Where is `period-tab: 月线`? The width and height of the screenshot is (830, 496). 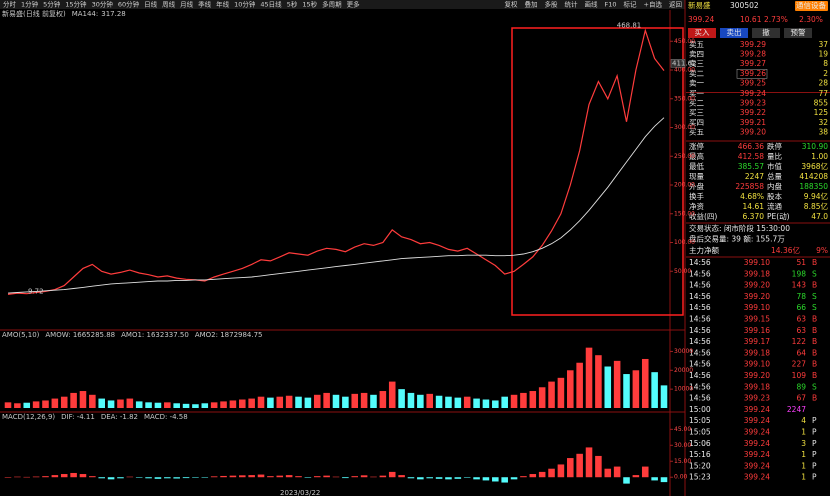
period-tab: 月线 is located at coordinates (187, 4).